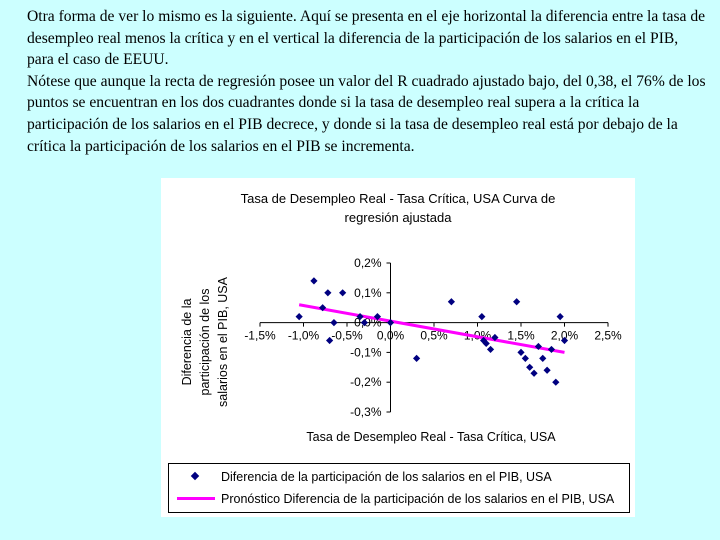  Describe the element at coordinates (608, 336) in the screenshot. I see `x-tick-label: 2,5%` at that location.